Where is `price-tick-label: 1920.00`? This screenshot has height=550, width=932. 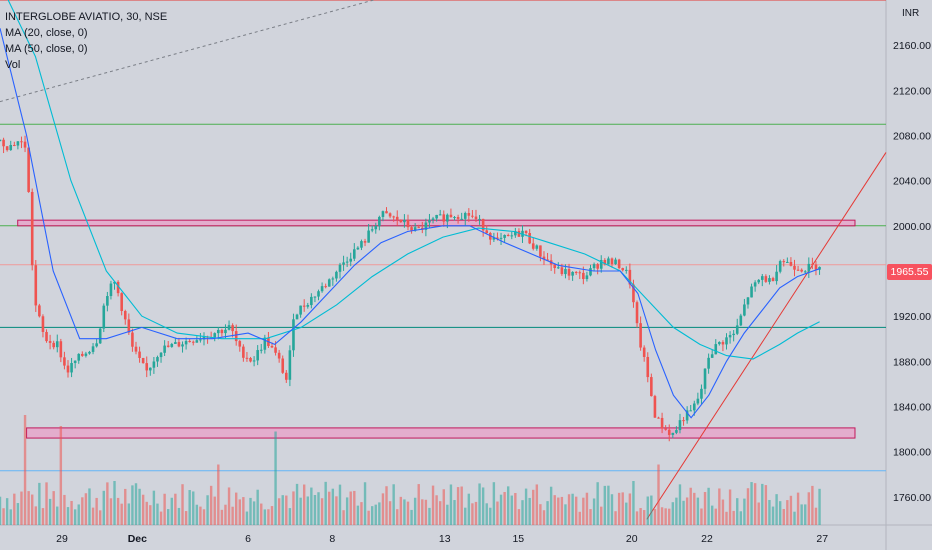
price-tick-label: 1920.00 is located at coordinates (912, 317).